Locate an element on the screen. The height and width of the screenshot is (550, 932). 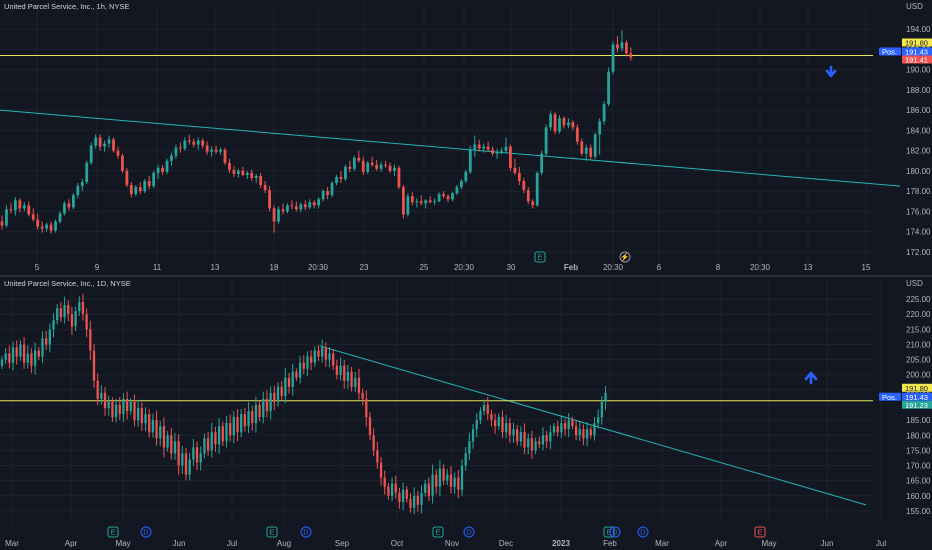
time-tick-label: Jul is located at coordinates (232, 543).